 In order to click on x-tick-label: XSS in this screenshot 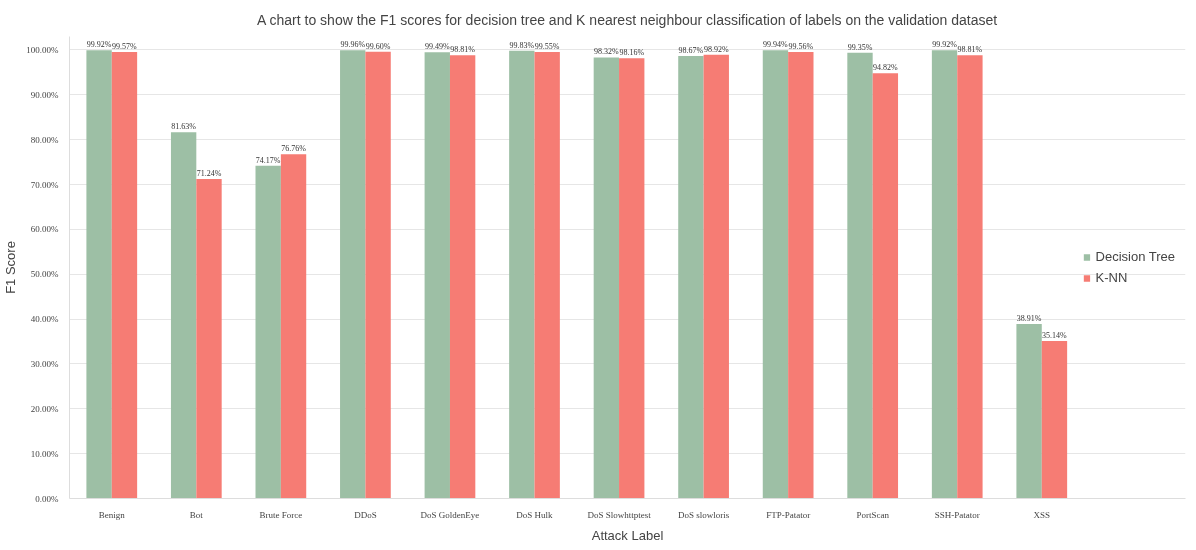, I will do `click(1042, 514)`.